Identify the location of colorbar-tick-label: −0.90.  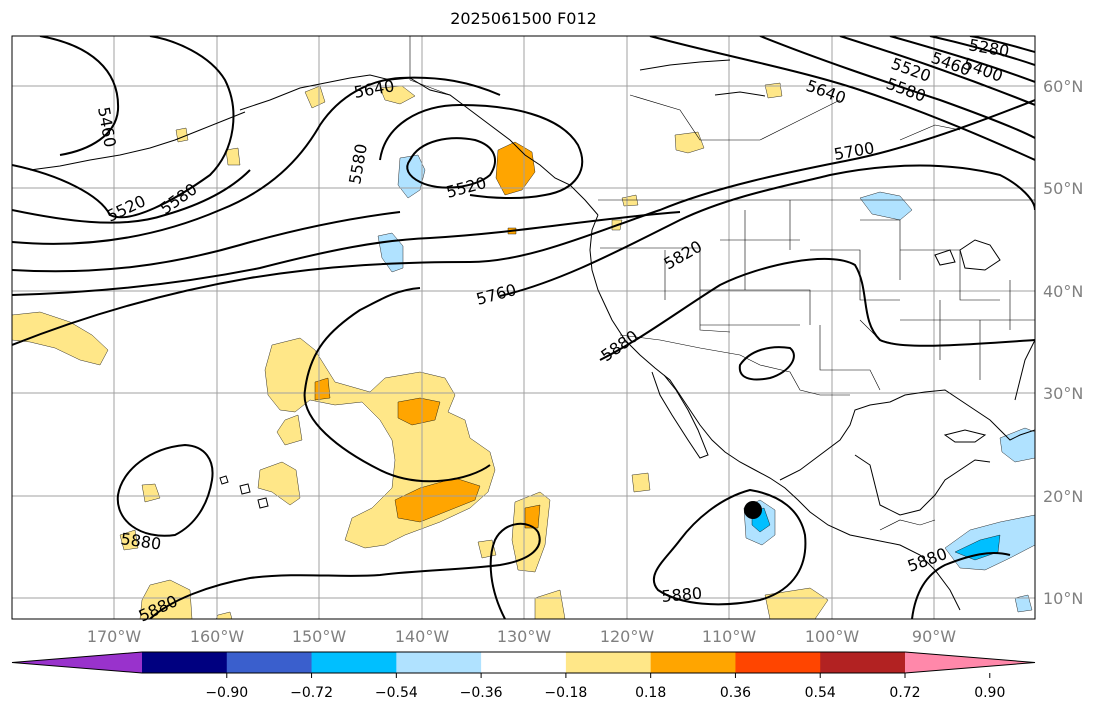
(226, 693).